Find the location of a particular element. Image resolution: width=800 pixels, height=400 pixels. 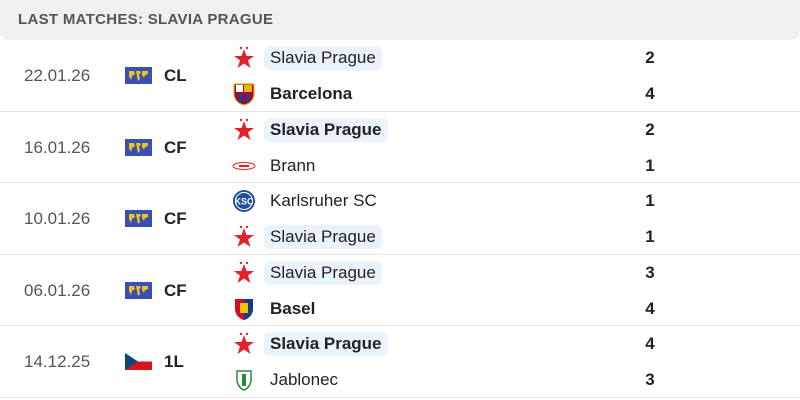

match-date: 16.01.26 is located at coordinates (57, 147).